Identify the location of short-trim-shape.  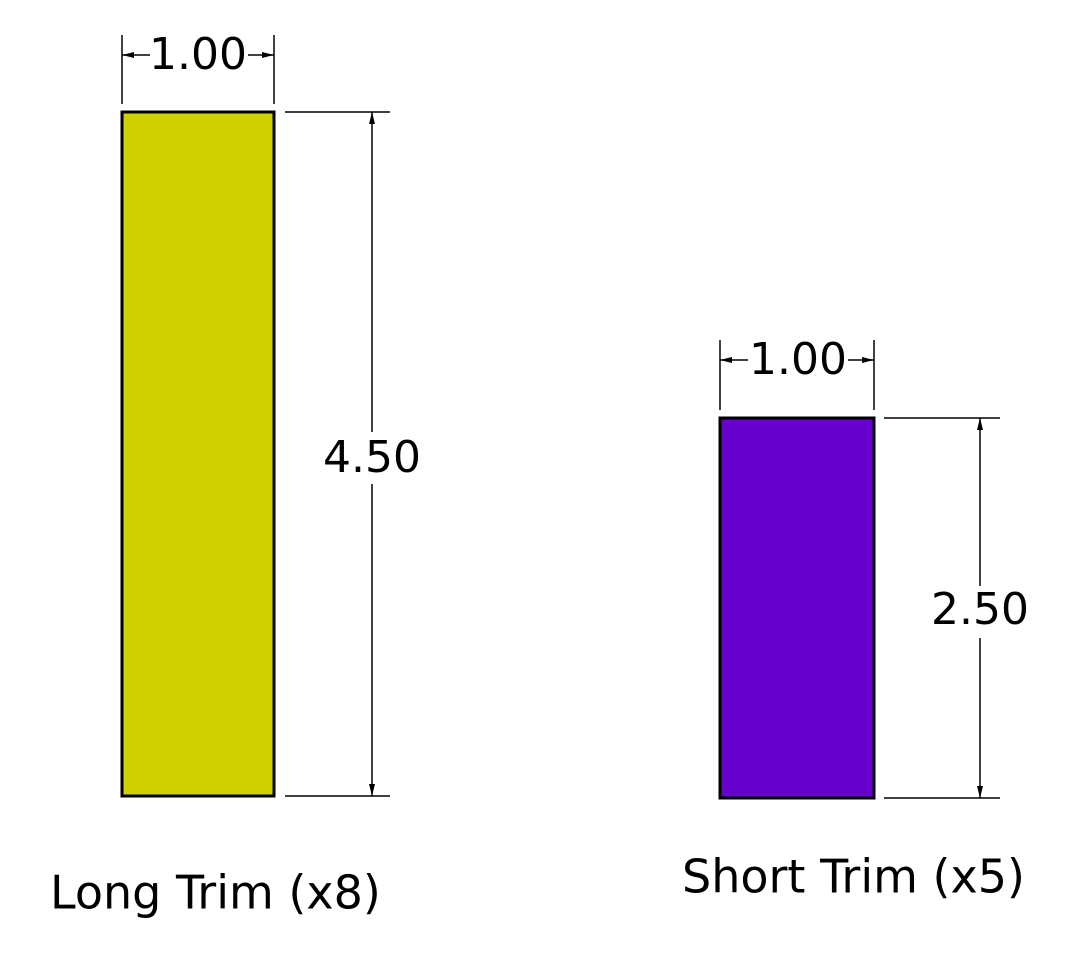
(797, 608).